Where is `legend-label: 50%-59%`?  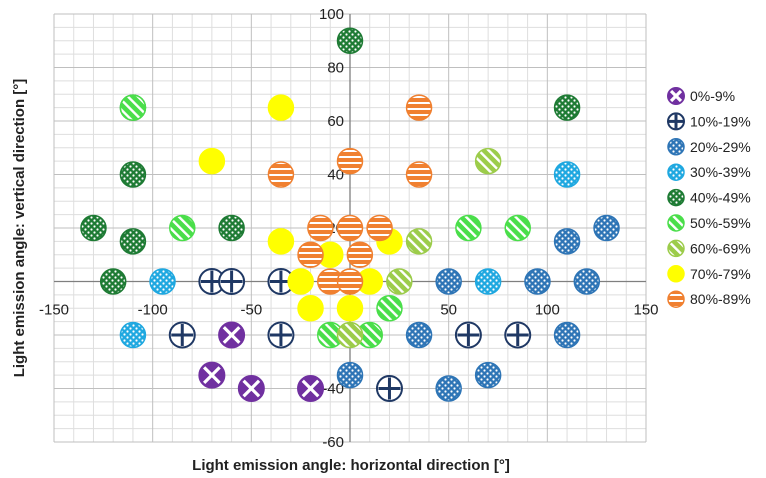 legend-label: 50%-59% is located at coordinates (720, 223).